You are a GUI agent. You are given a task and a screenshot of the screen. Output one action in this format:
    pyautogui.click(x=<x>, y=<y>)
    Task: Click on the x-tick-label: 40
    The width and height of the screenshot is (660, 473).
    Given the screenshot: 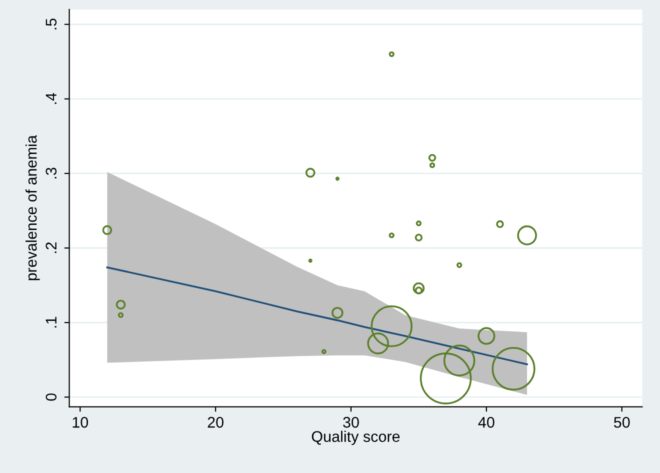 What is the action you would take?
    pyautogui.click(x=486, y=422)
    